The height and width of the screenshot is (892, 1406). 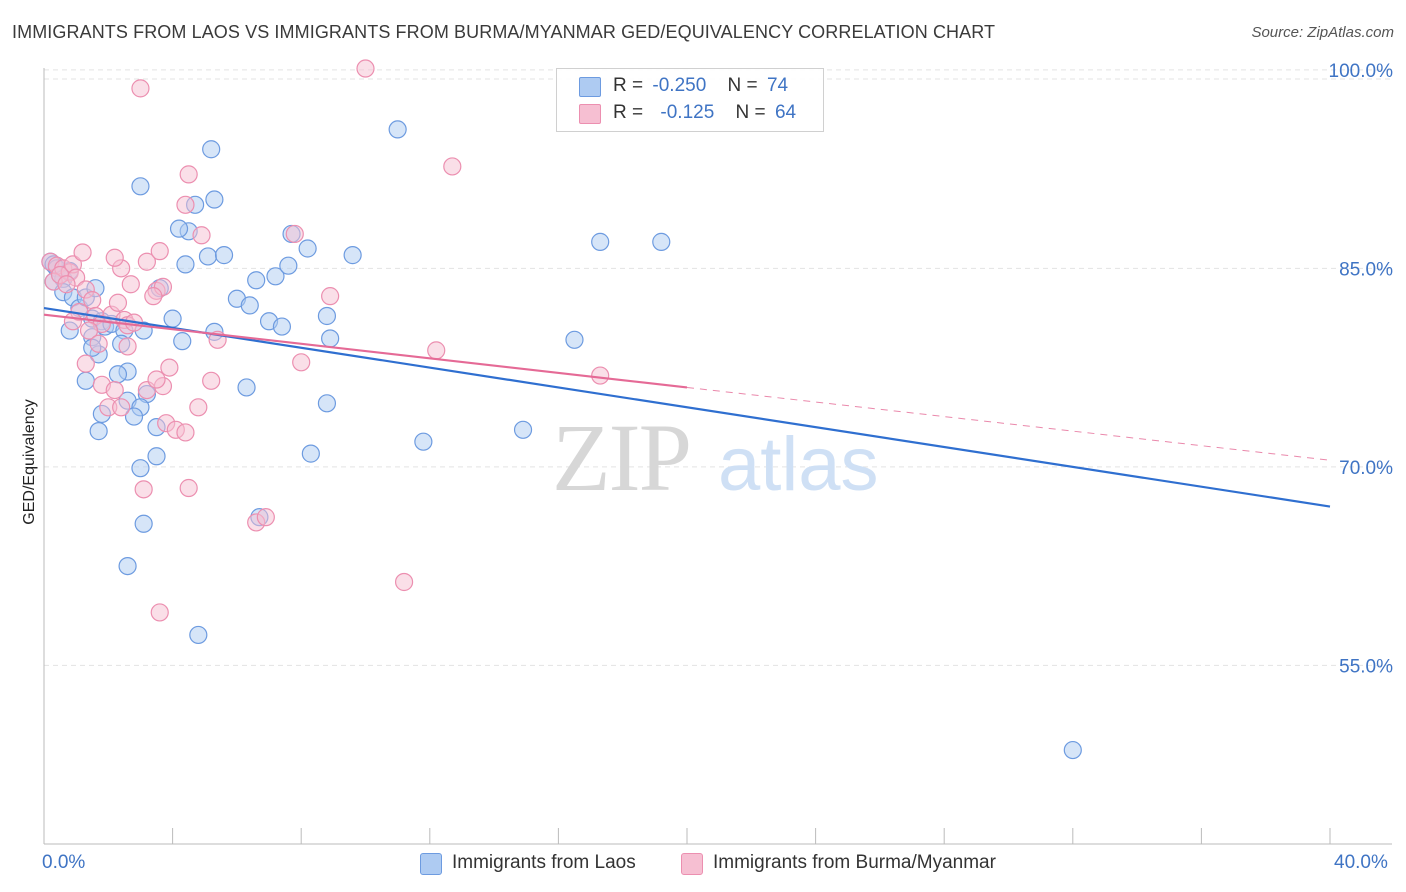 What do you see at coordinates (785, 112) in the screenshot?
I see `legend-n-value-burma: 64` at bounding box center [785, 112].